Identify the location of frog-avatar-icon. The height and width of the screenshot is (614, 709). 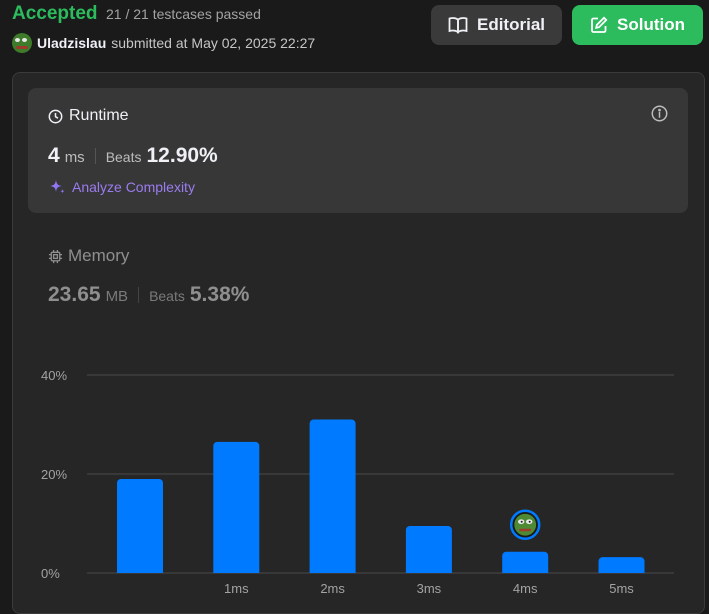
(525, 524).